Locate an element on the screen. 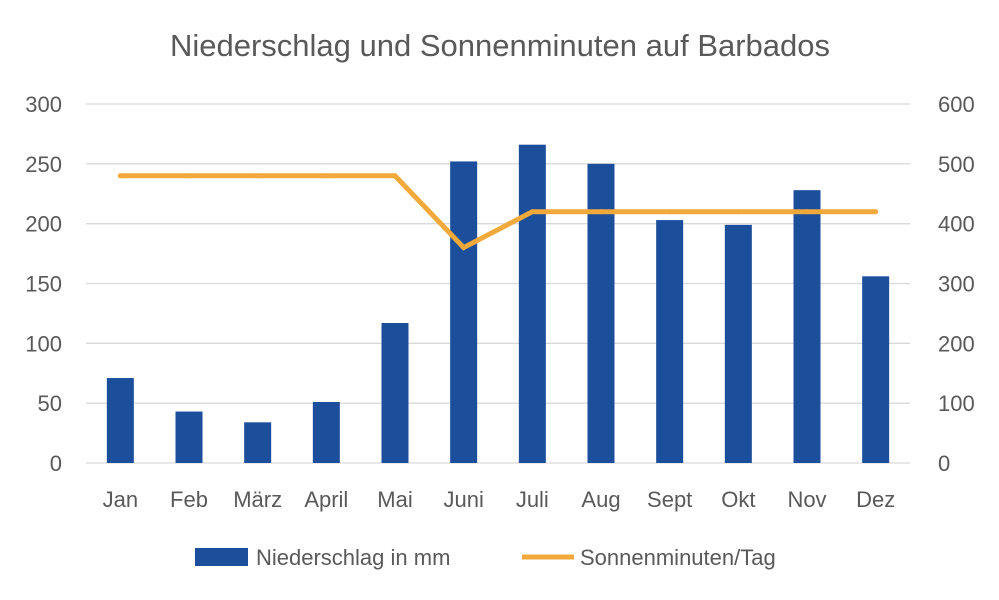  right-axis-ticks: 0 100 200 300 400 500 600 is located at coordinates (956, 284).